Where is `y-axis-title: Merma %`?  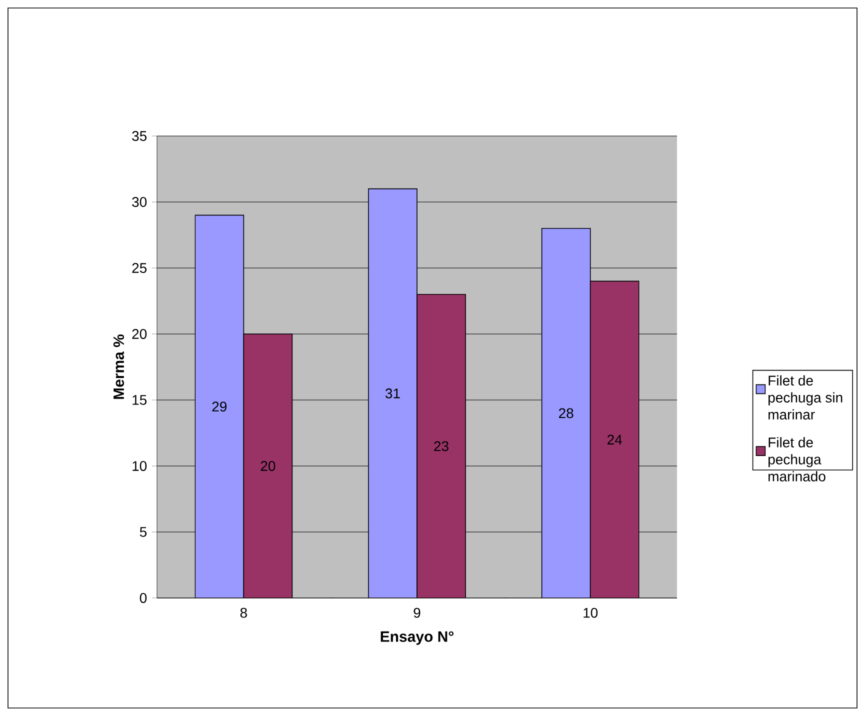
y-axis-title: Merma % is located at coordinates (118, 366).